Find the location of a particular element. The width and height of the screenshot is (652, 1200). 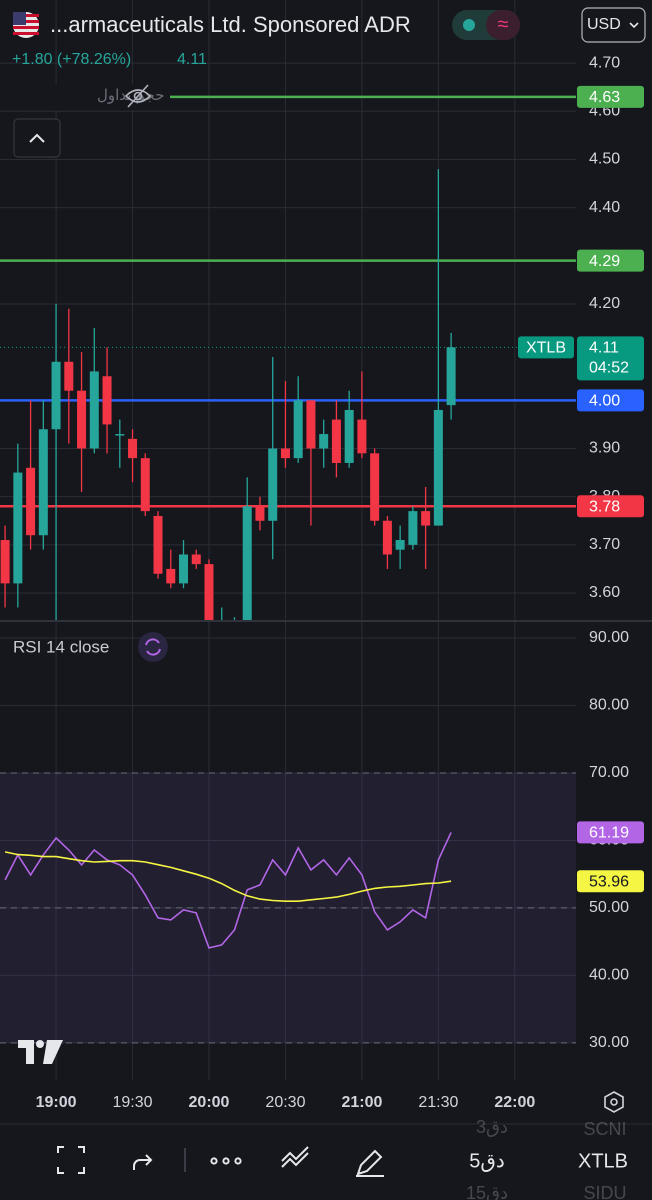

symbol-badge is located at coordinates (546, 347).